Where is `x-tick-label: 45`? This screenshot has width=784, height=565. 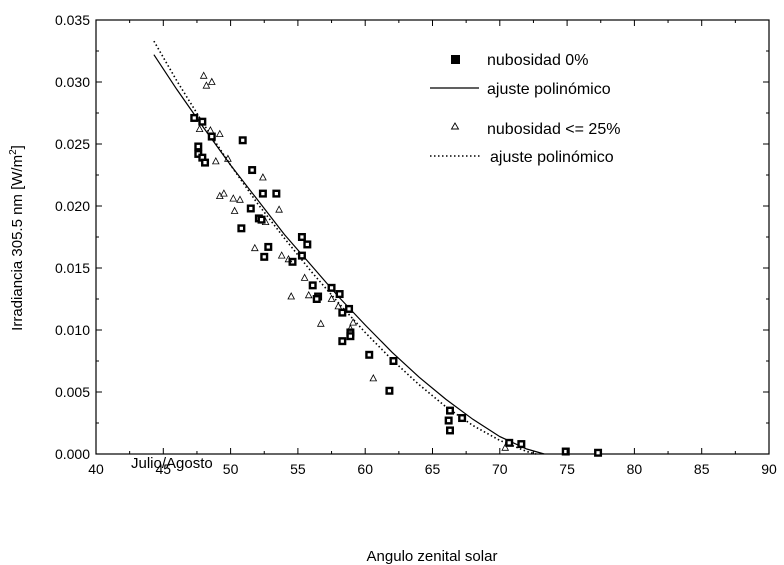
x-tick-label: 45 is located at coordinates (164, 469).